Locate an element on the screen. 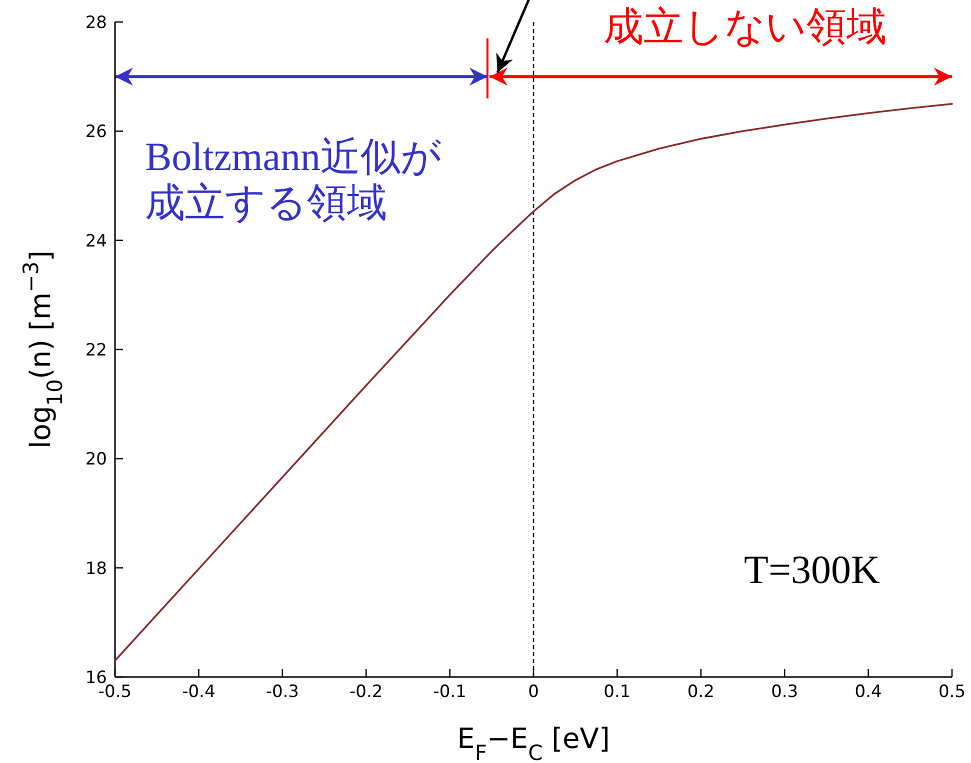  x-tick-label: -0.1 is located at coordinates (449, 692).